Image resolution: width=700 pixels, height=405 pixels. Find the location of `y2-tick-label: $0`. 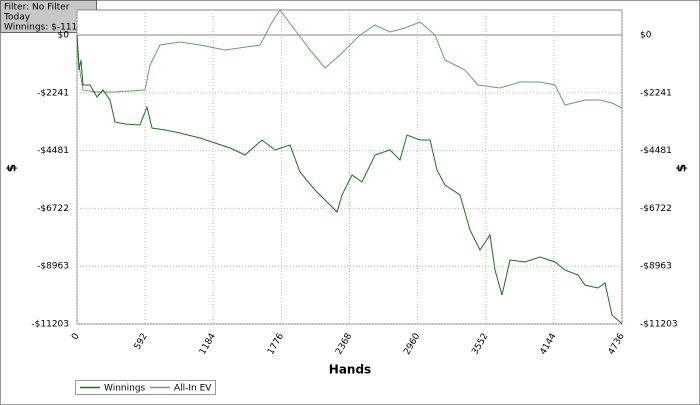

y2-tick-label: $0 is located at coordinates (646, 36).